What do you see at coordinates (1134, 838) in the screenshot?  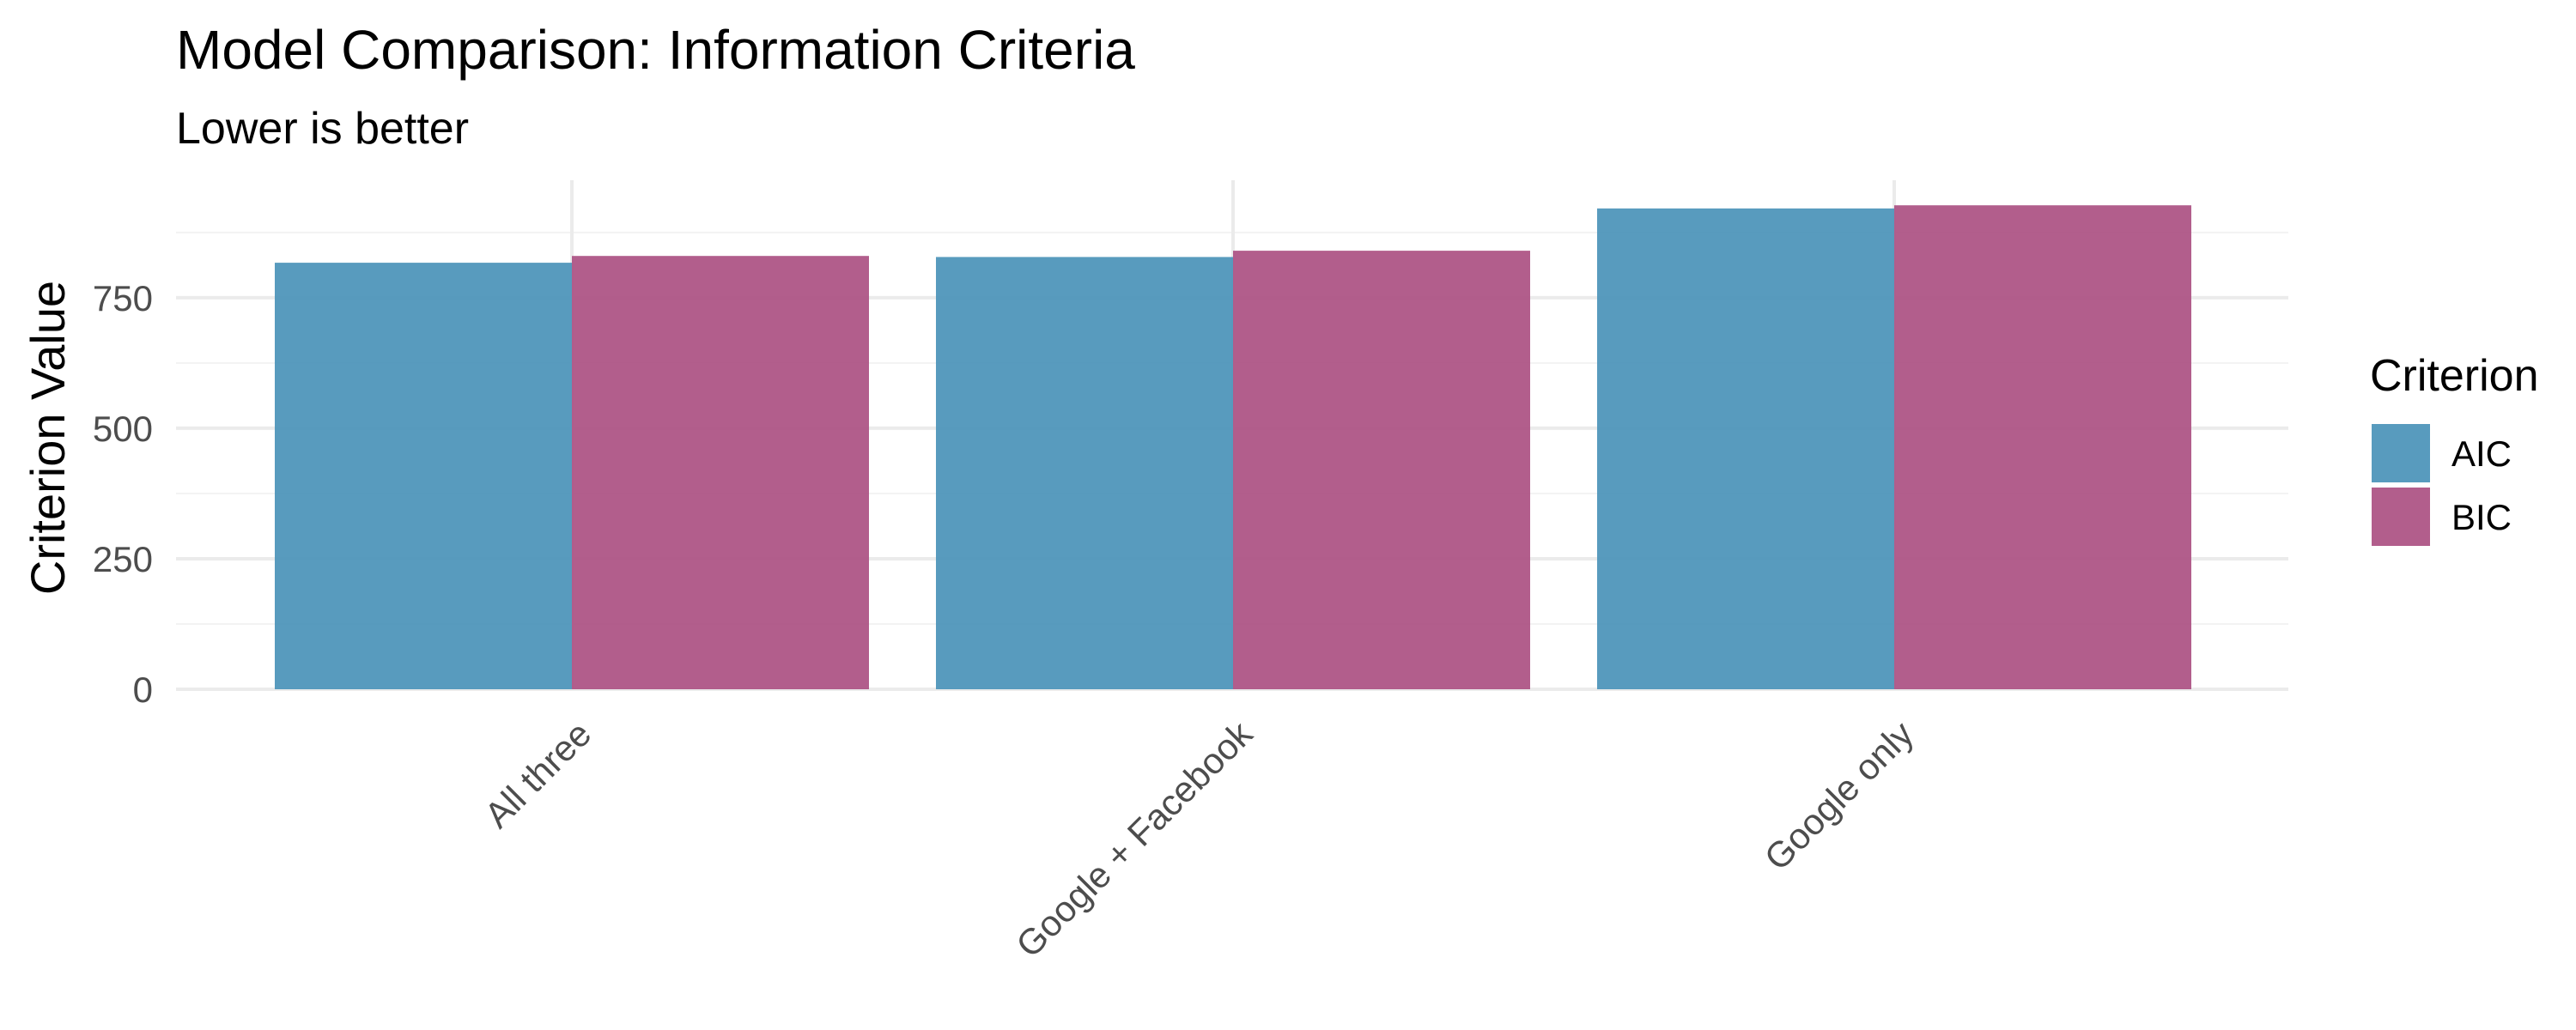 I see `x-tick-label: Google + Facebook` at bounding box center [1134, 838].